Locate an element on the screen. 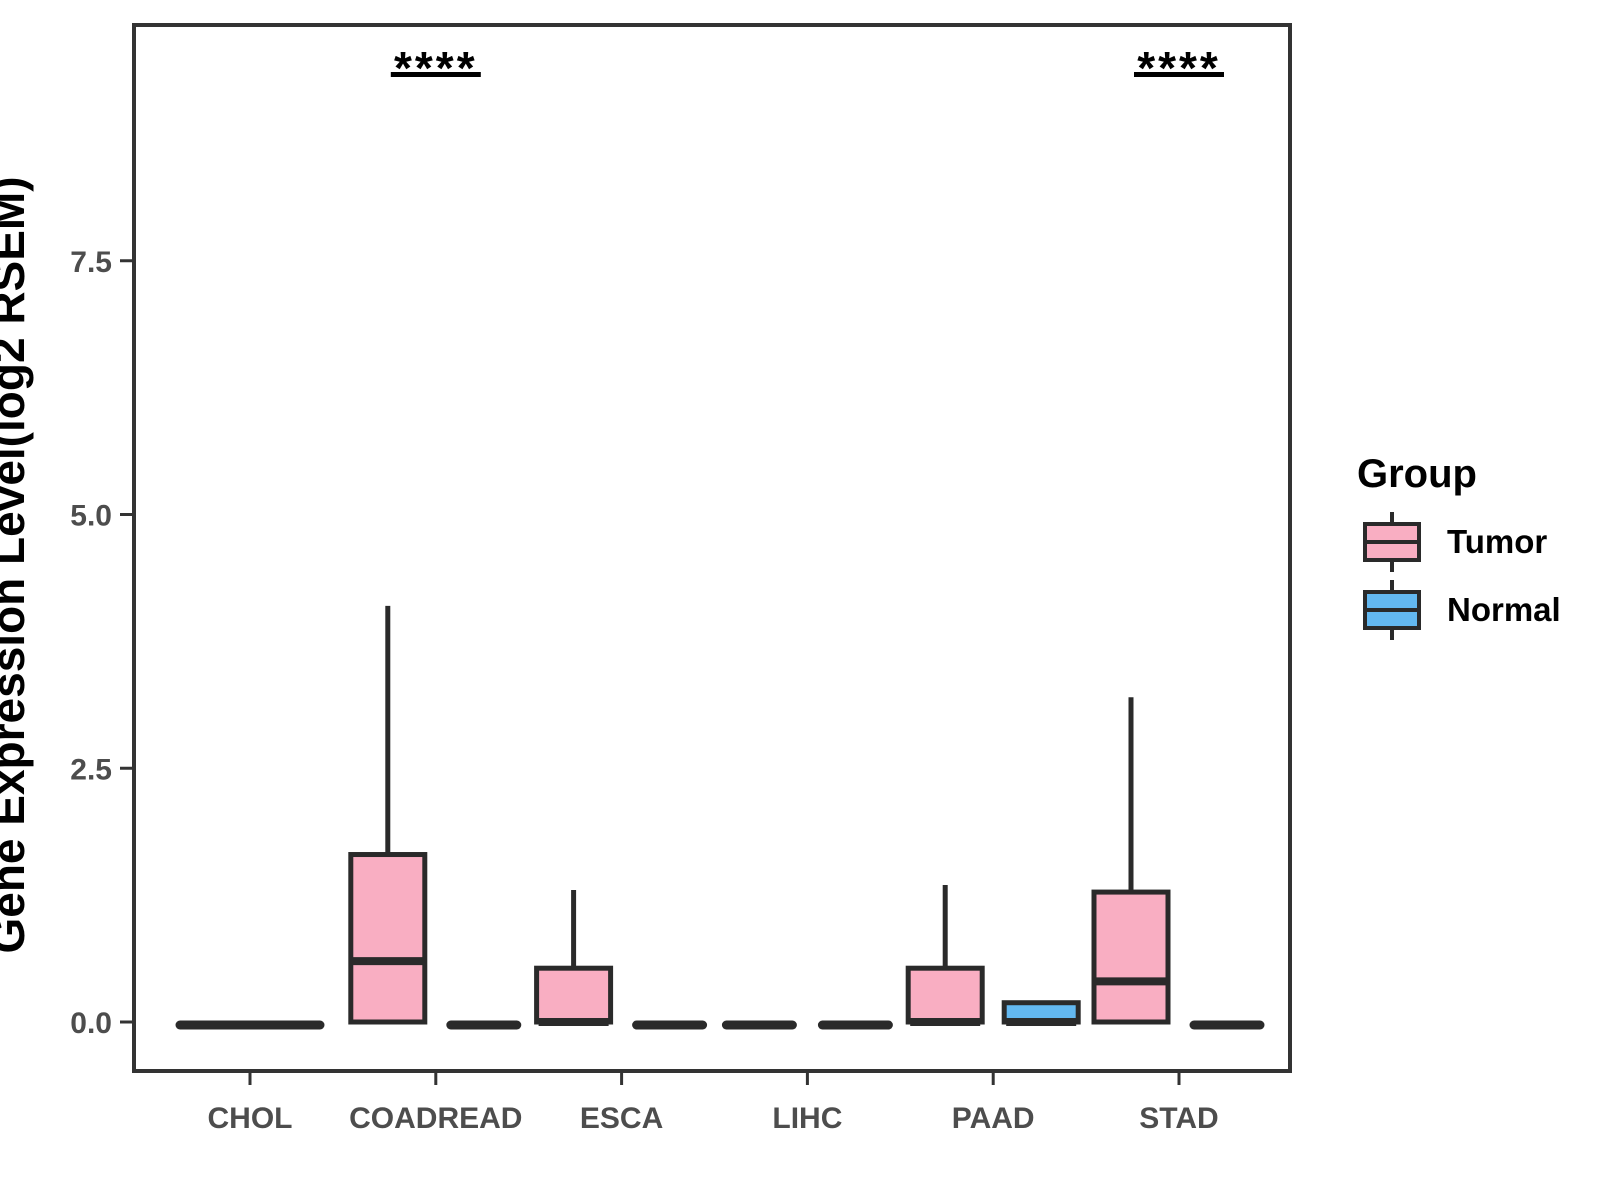 Image resolution: width=1600 pixels, height=1200 pixels. x-tick-label: PAAD is located at coordinates (993, 1118).